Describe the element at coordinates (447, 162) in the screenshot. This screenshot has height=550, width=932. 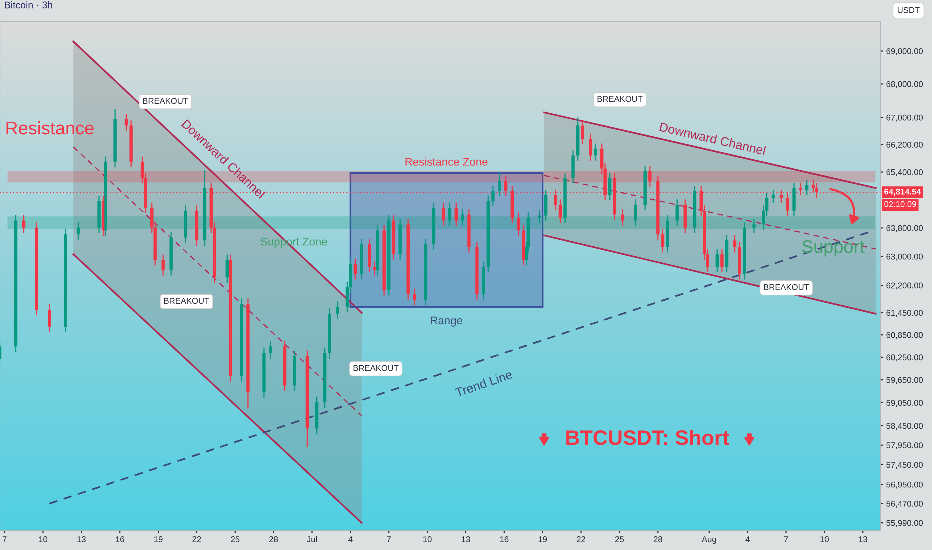
I see `annotation: Resistance Zone` at that location.